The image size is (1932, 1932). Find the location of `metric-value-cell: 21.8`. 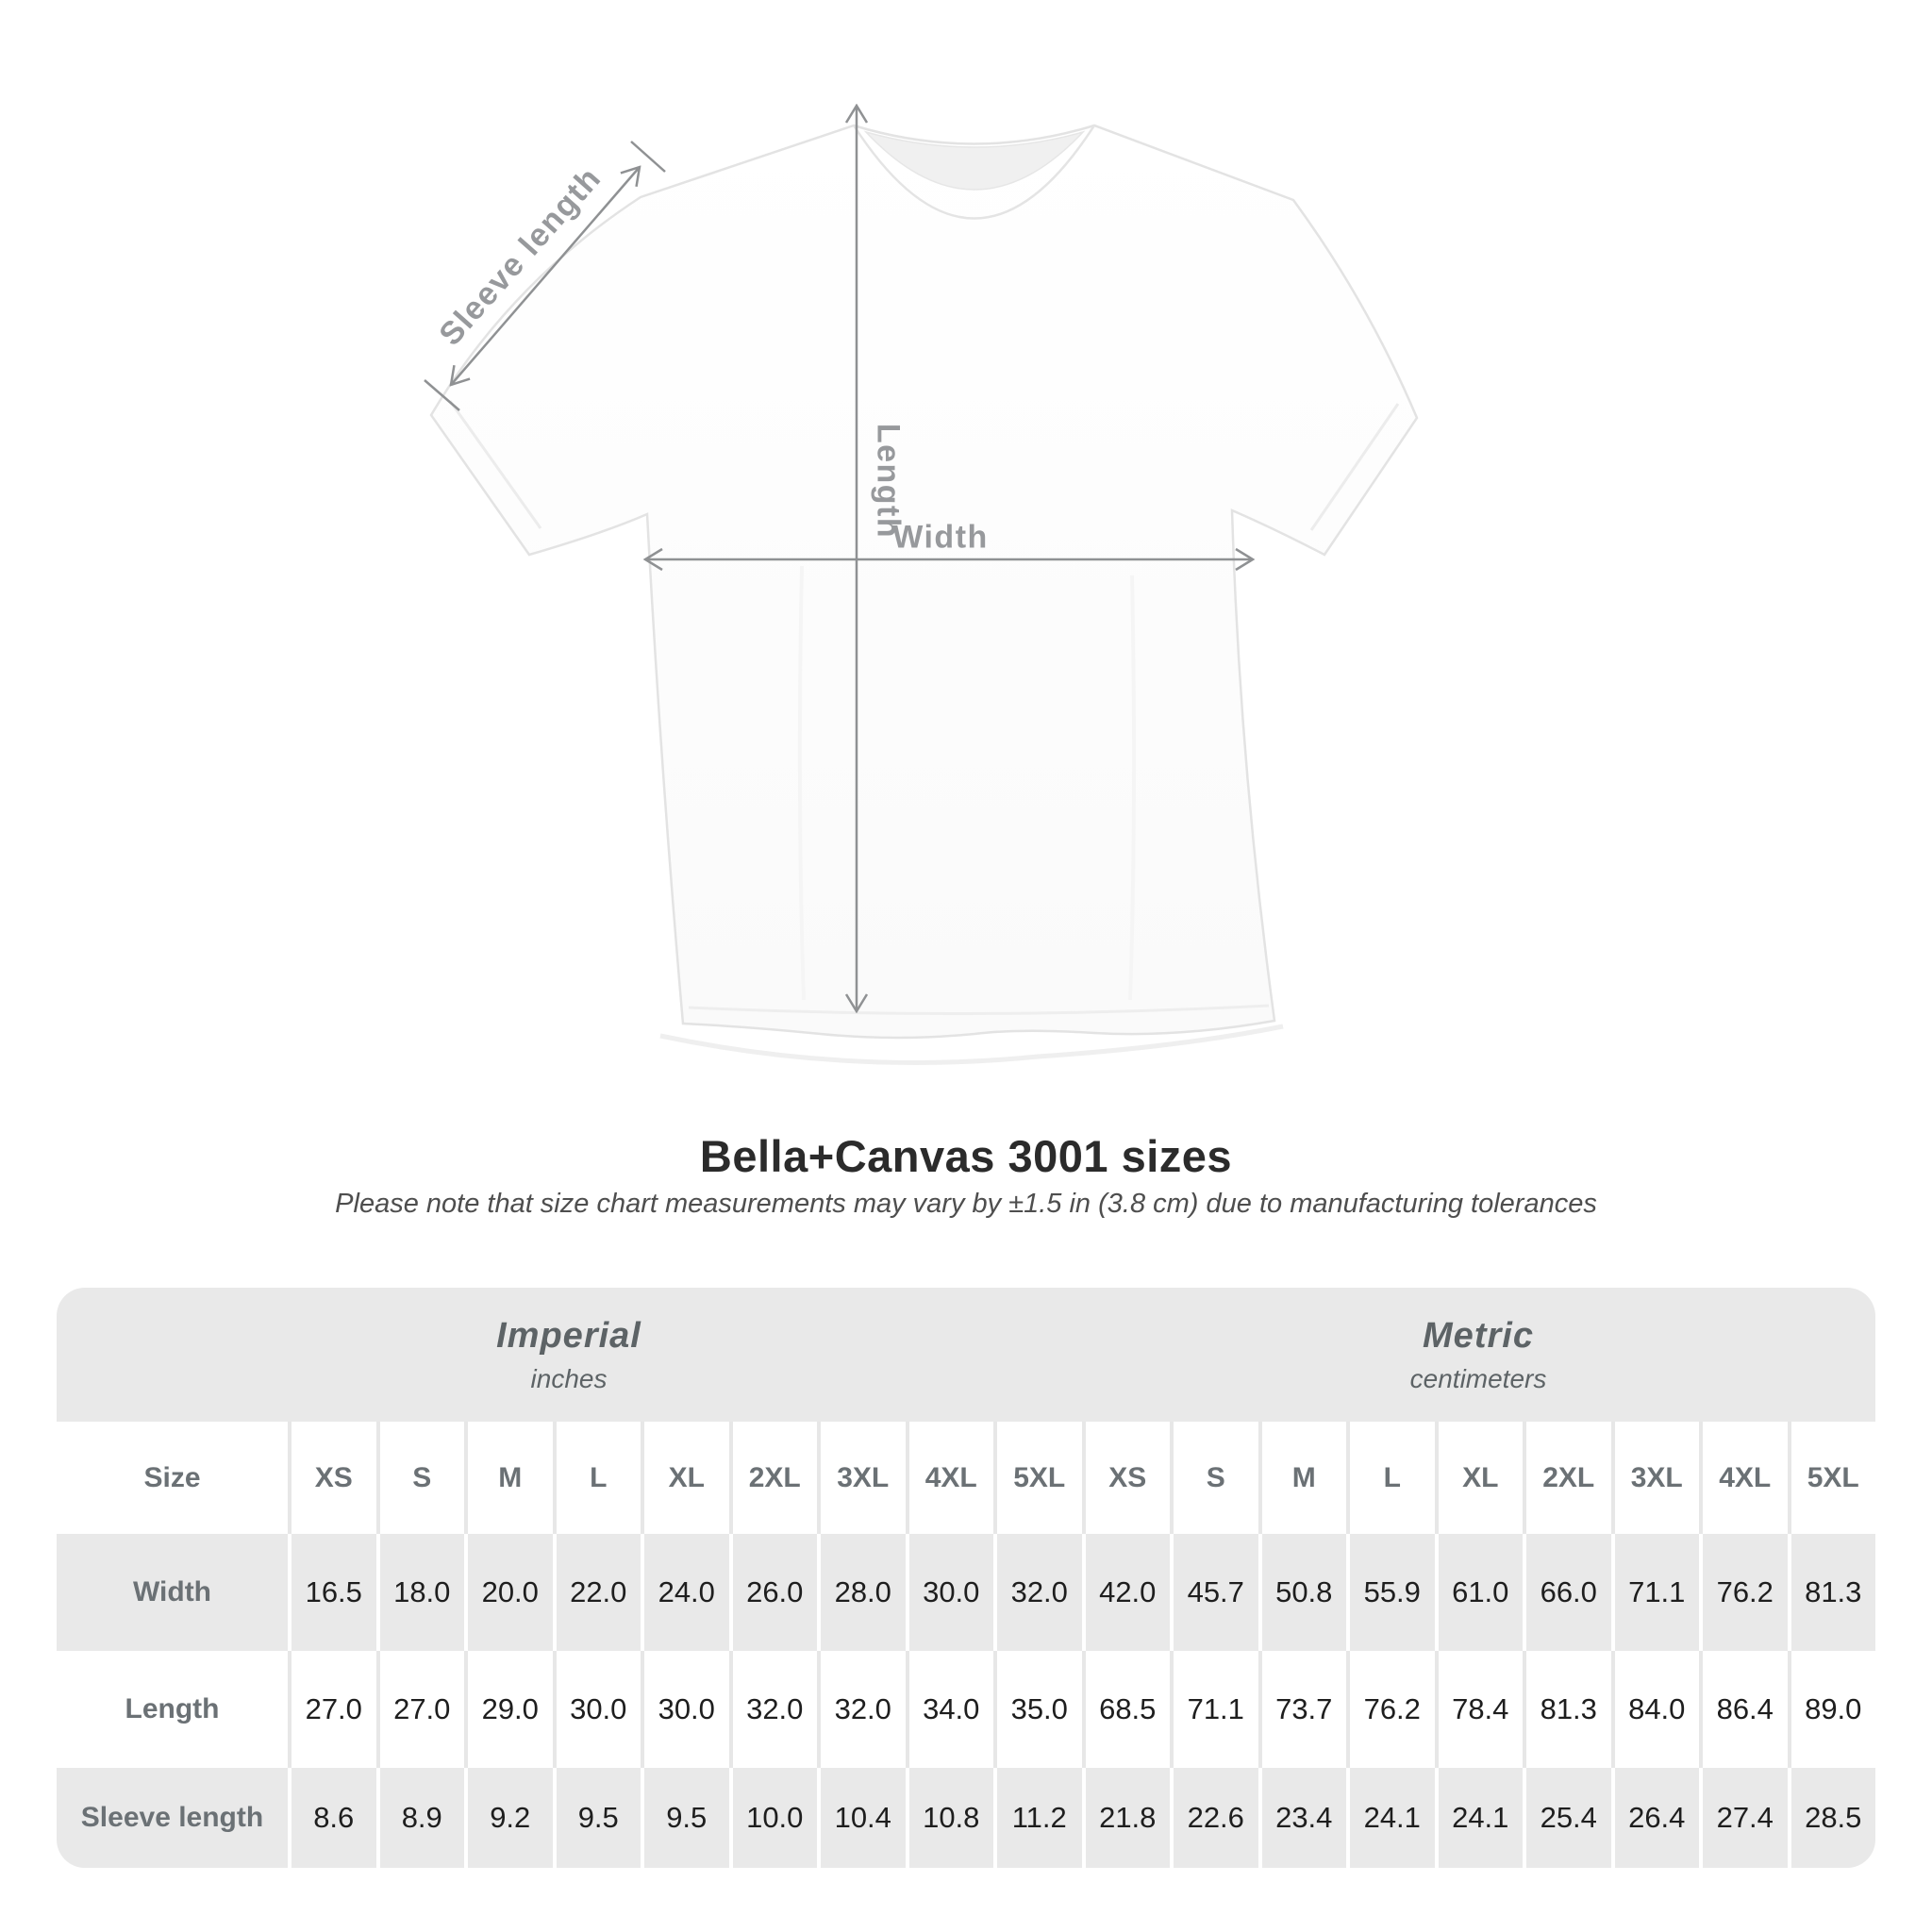

metric-value-cell: 21.8 is located at coordinates (1126, 1818).